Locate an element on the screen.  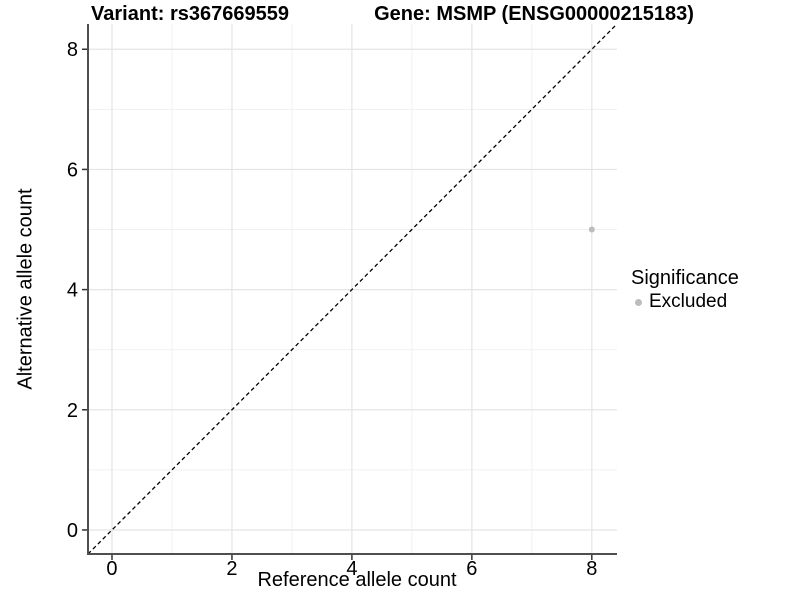
x-tick-label: 4 is located at coordinates (351, 569).